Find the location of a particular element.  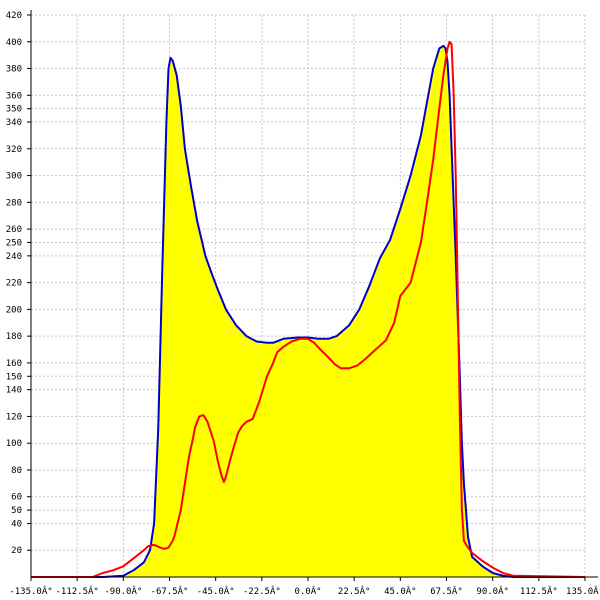

y-tick-label: 420 is located at coordinates (14, 16).